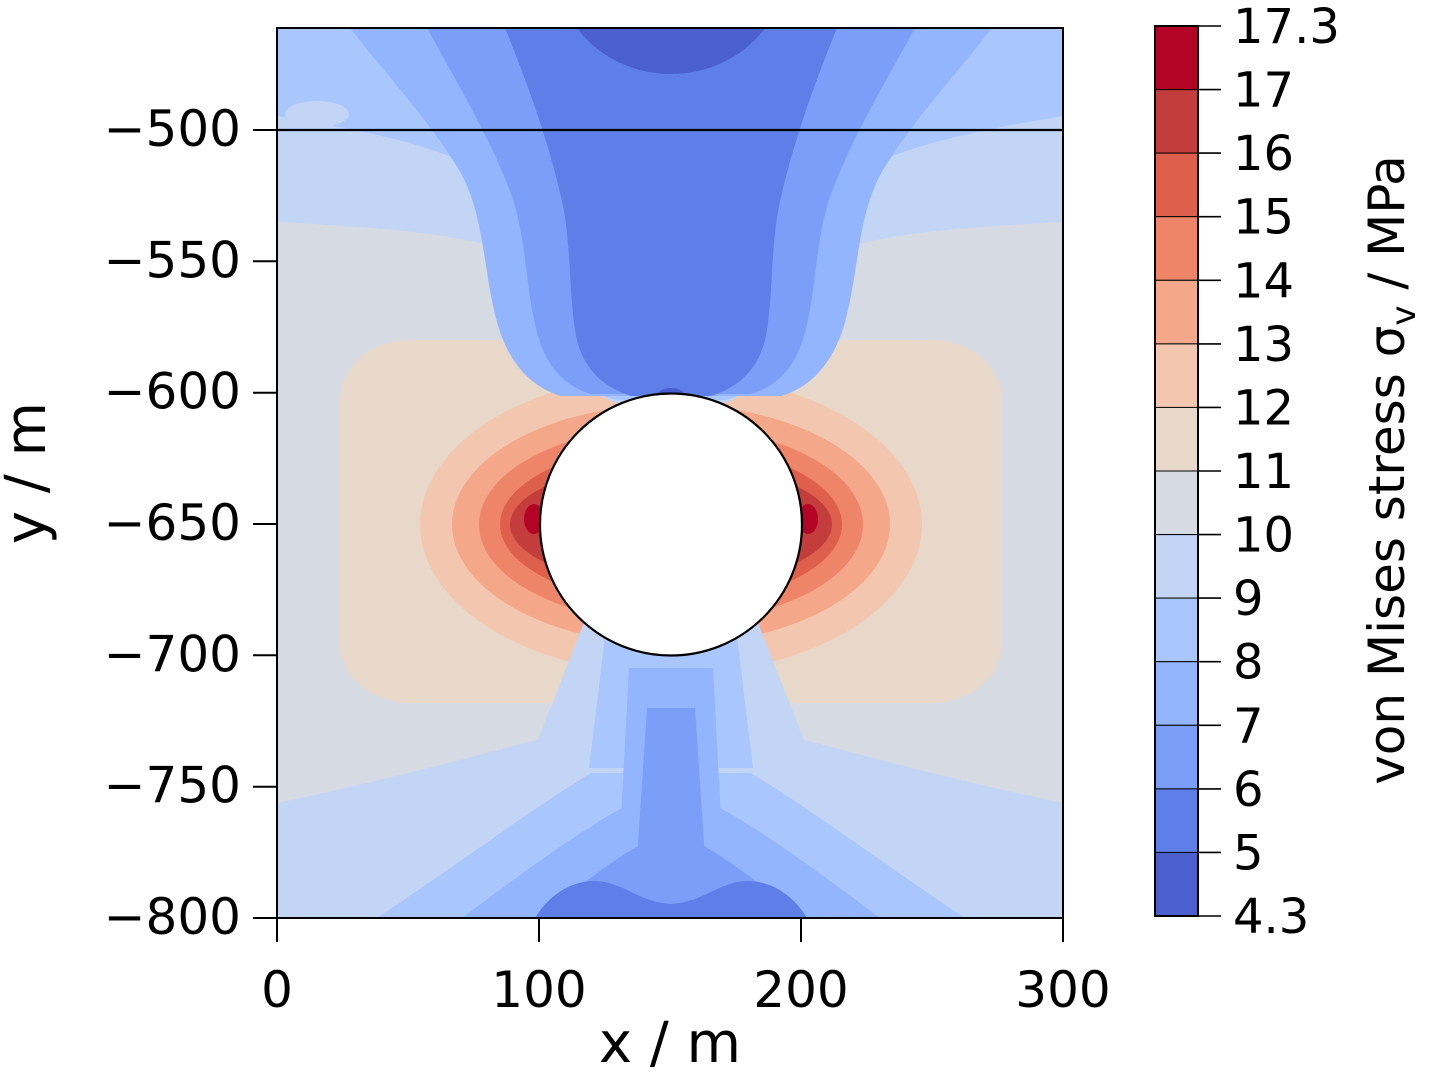 This screenshot has width=1447, height=1080. Describe the element at coordinates (172, 129) in the screenshot. I see `y-tick-label: −500` at that location.